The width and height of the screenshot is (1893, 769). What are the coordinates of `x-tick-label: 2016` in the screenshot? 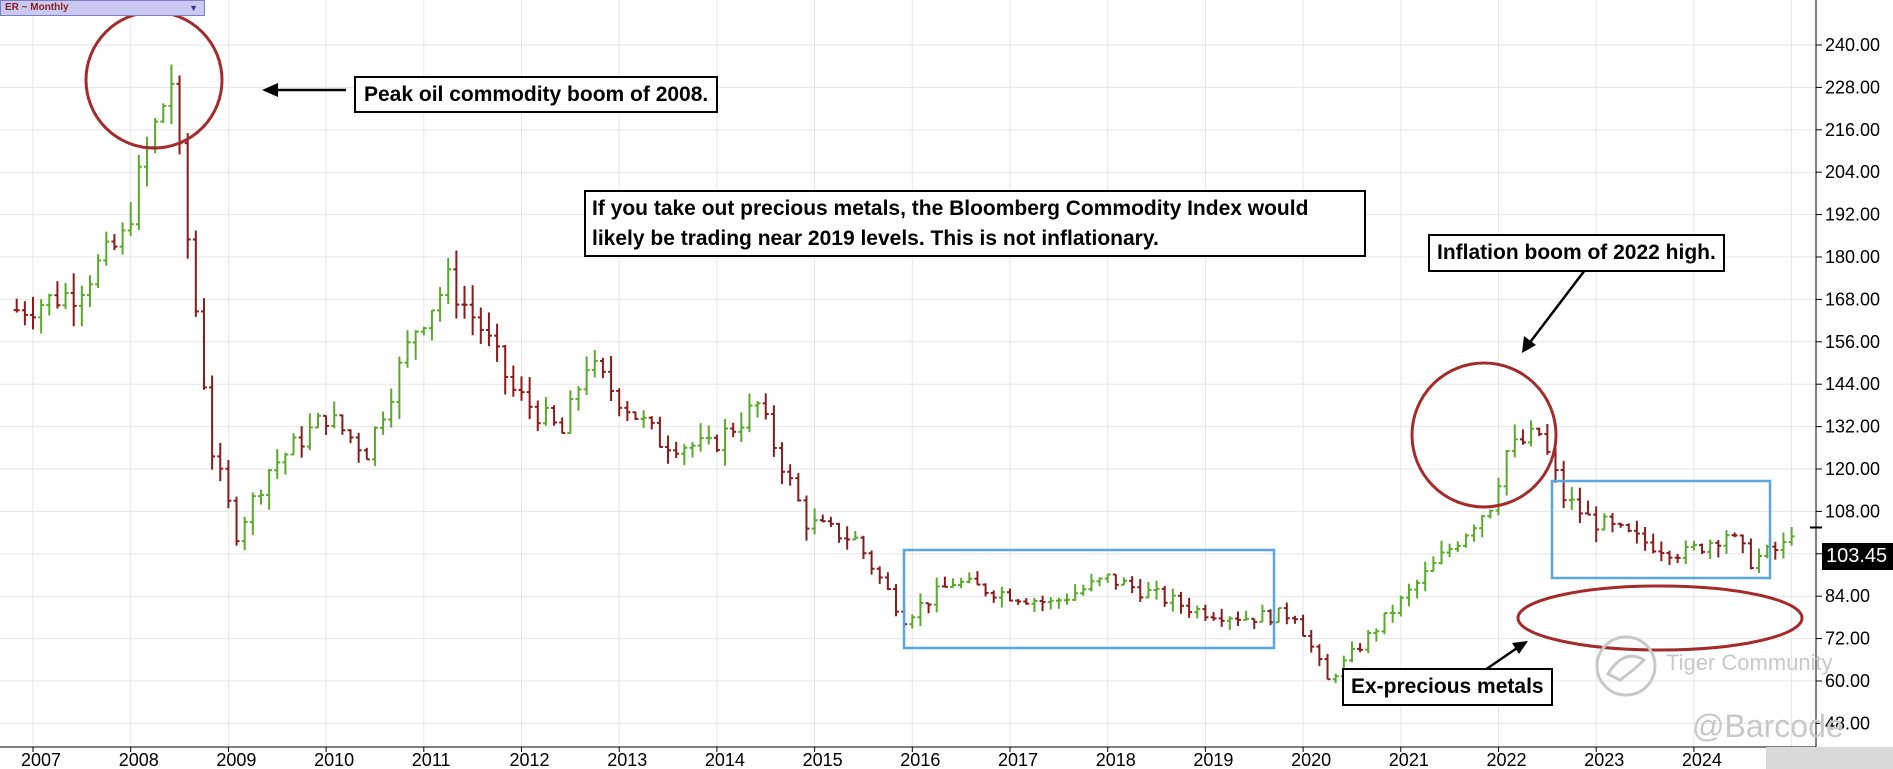 It's located at (920, 759).